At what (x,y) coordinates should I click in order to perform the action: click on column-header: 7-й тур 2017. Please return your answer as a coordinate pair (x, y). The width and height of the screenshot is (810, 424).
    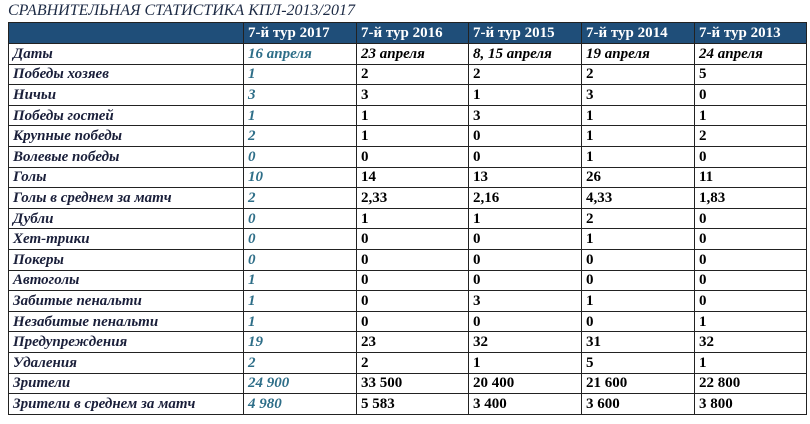
    Looking at the image, I should click on (300, 33).